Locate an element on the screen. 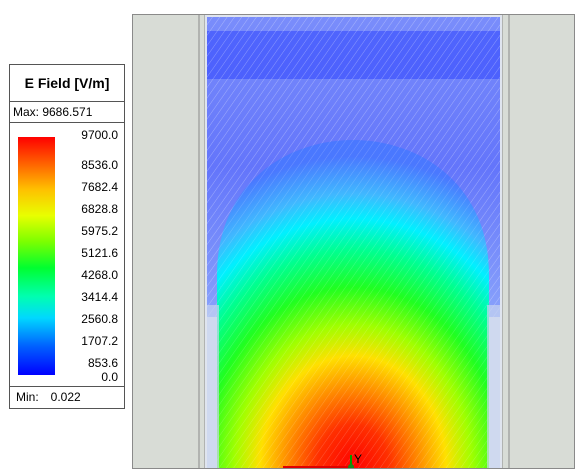 The image size is (583, 470). right-wall is located at coordinates (541, 241).